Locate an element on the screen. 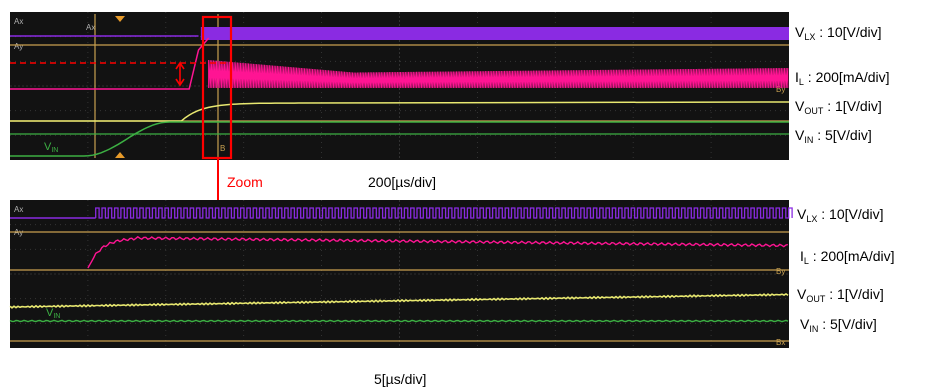  bottom-trace-vout is located at coordinates (399, 300).